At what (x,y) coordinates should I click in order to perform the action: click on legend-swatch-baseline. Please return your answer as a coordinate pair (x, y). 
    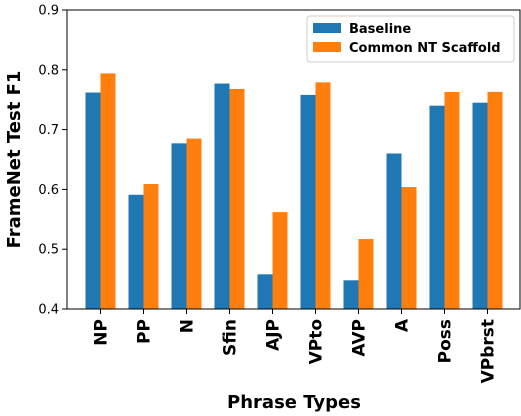
    Looking at the image, I should click on (327, 28).